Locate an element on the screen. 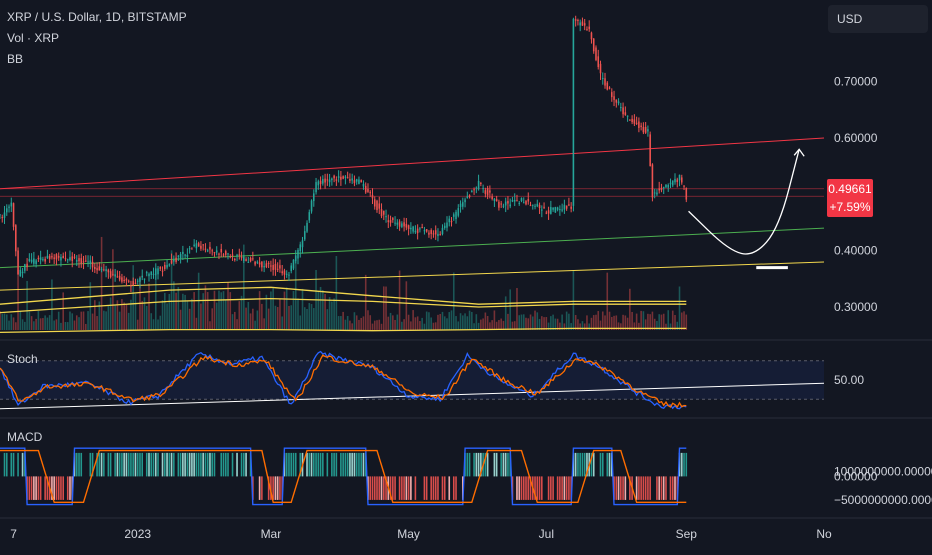  bb-legend: BB is located at coordinates (15, 59).